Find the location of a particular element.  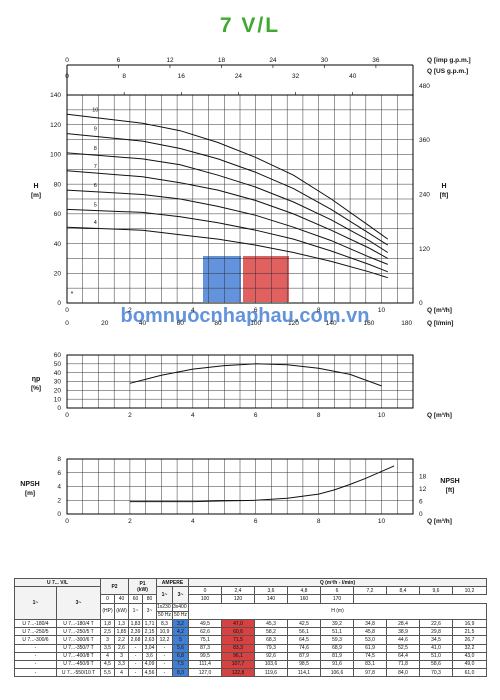

table-cell: 1,83 is located at coordinates (135, 623).